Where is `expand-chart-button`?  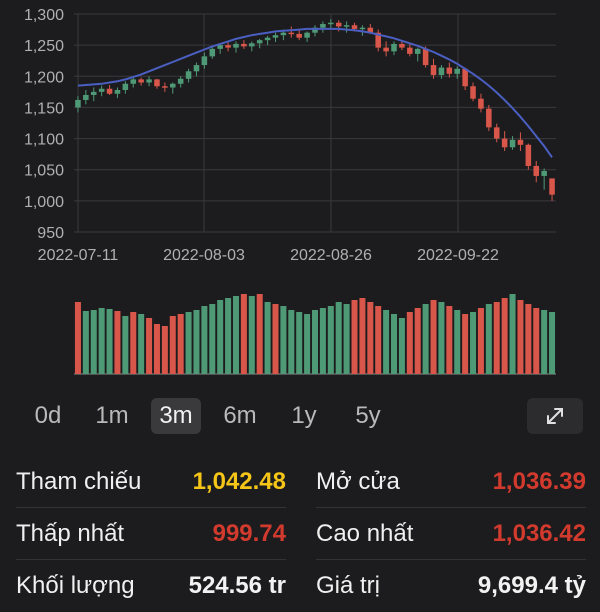 expand-chart-button is located at coordinates (555, 416).